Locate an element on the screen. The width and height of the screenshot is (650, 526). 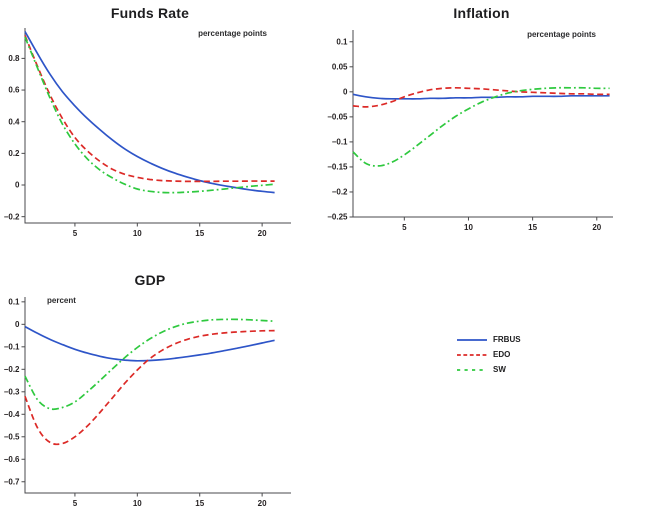
svg-text: −0.5 is located at coordinates (12, 436).